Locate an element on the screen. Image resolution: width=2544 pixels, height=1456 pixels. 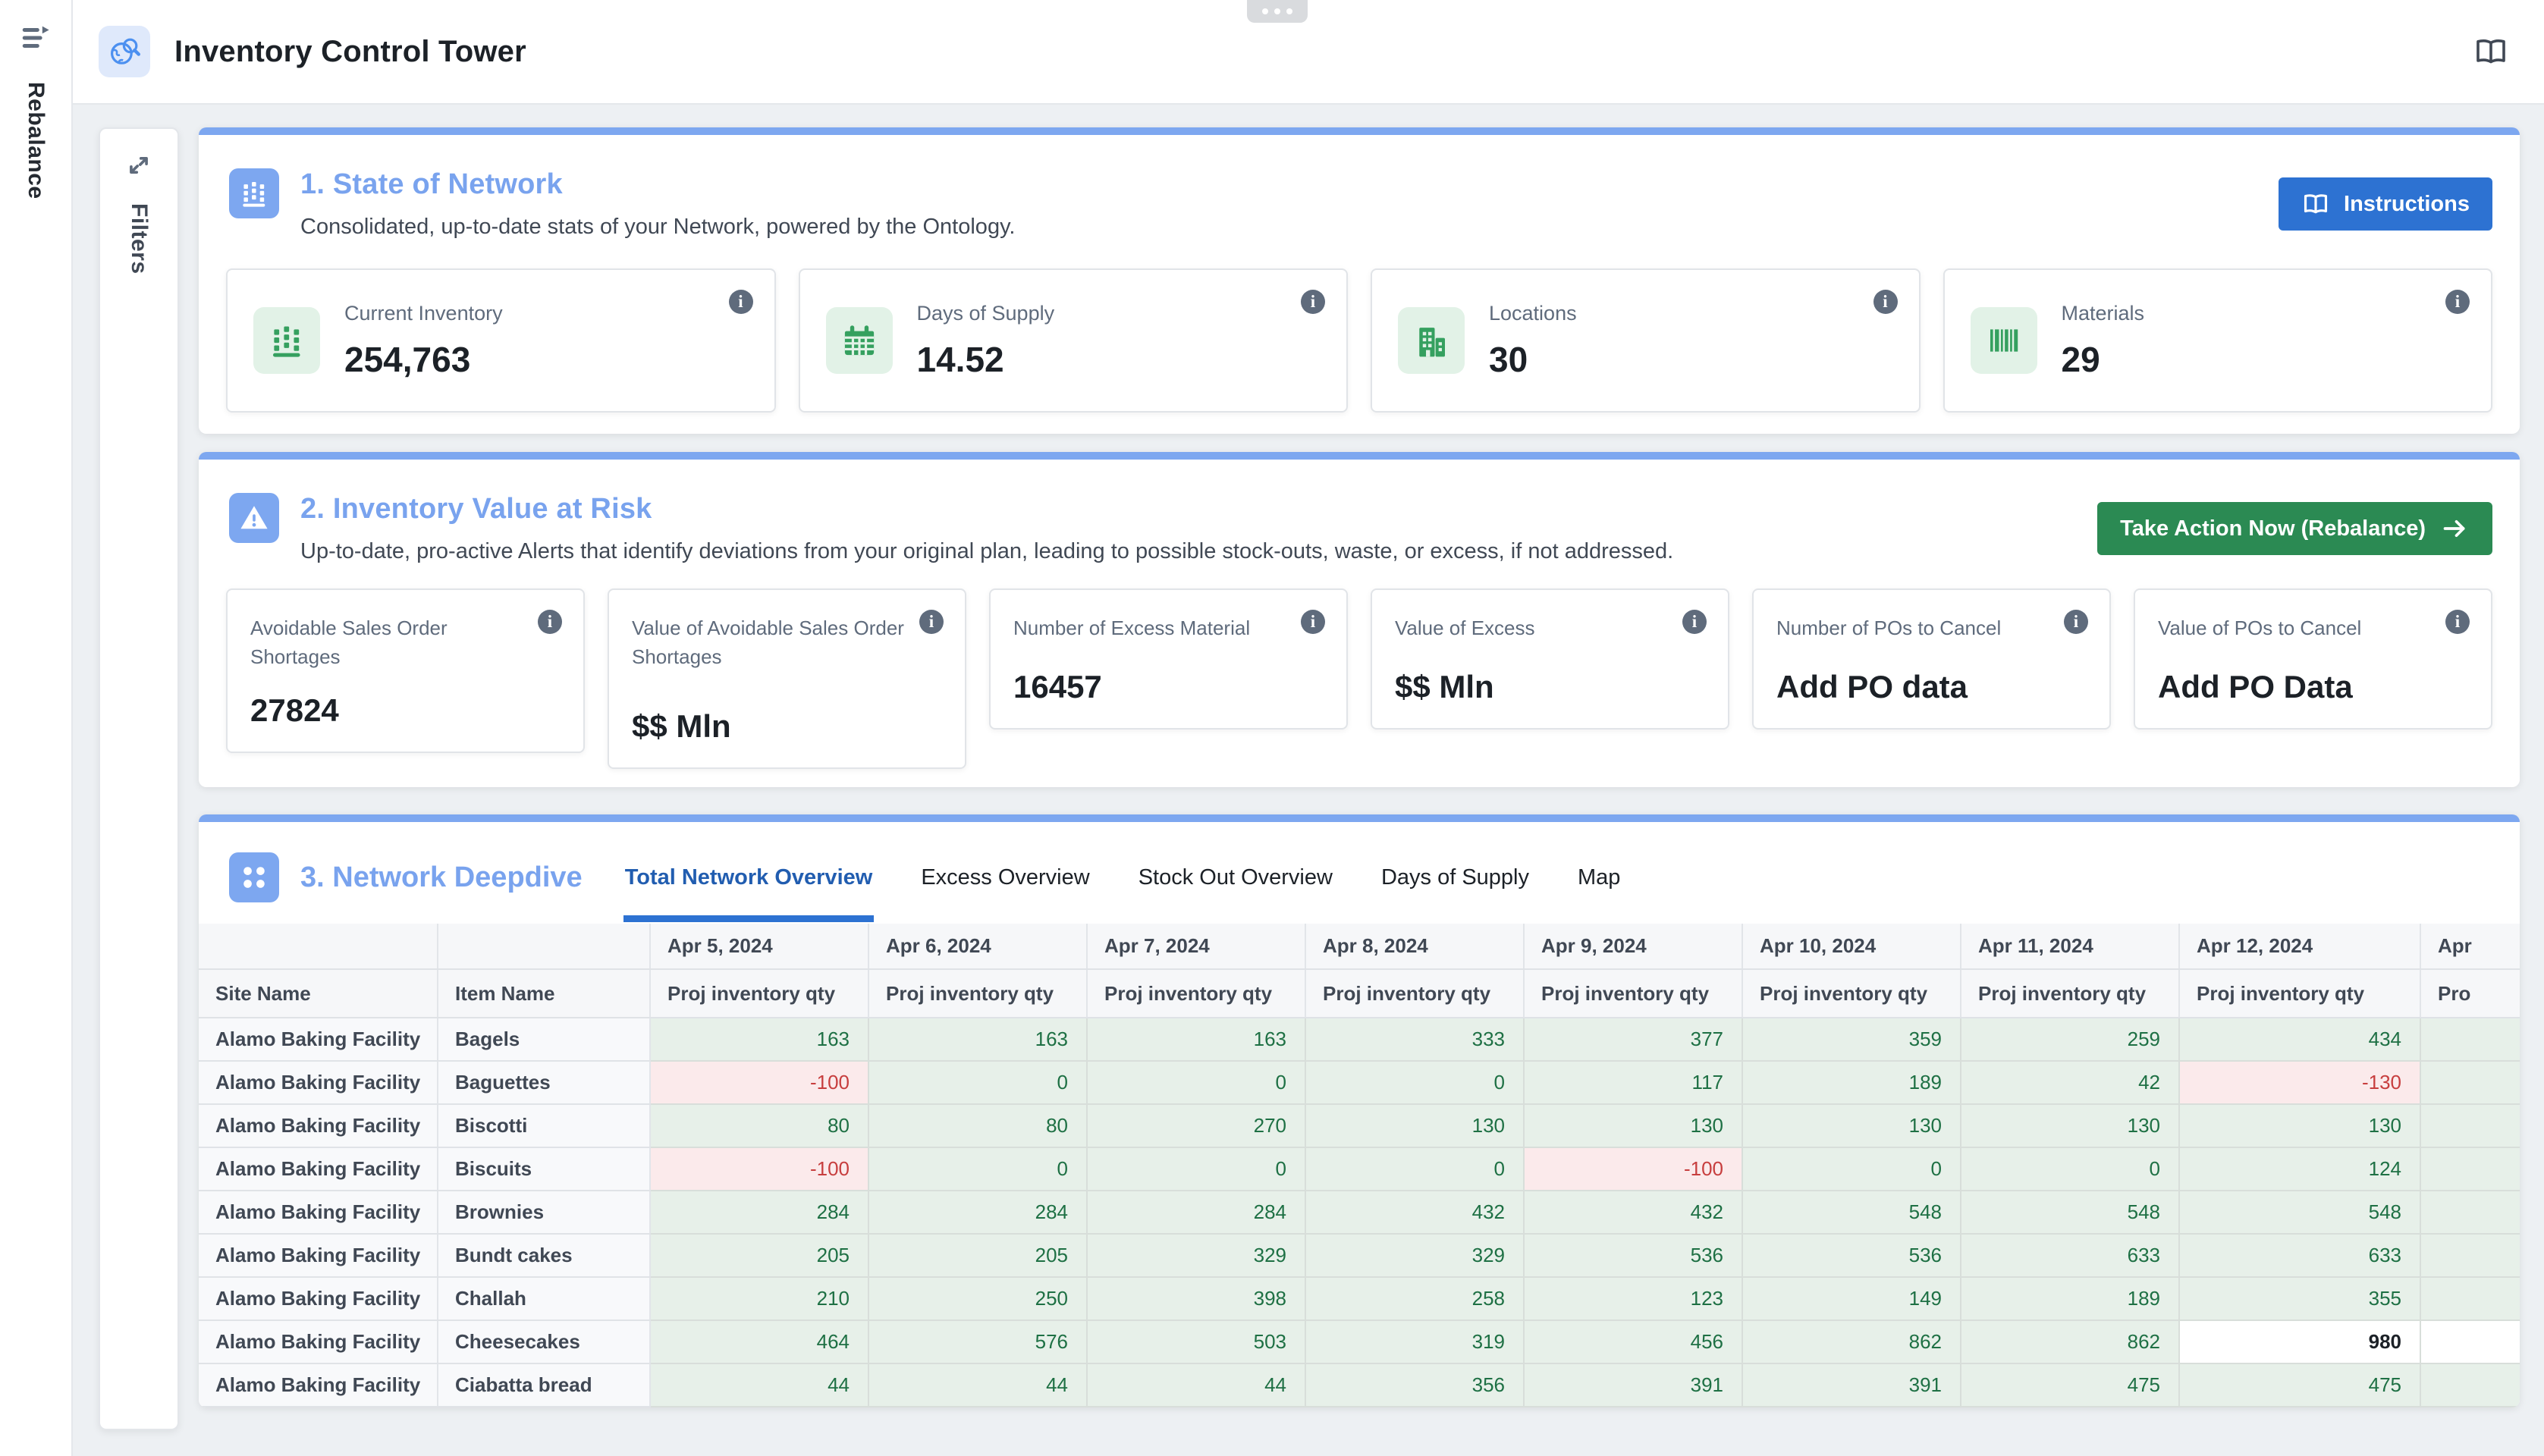
proj-inventory-cell: 258 is located at coordinates (1415, 1299).